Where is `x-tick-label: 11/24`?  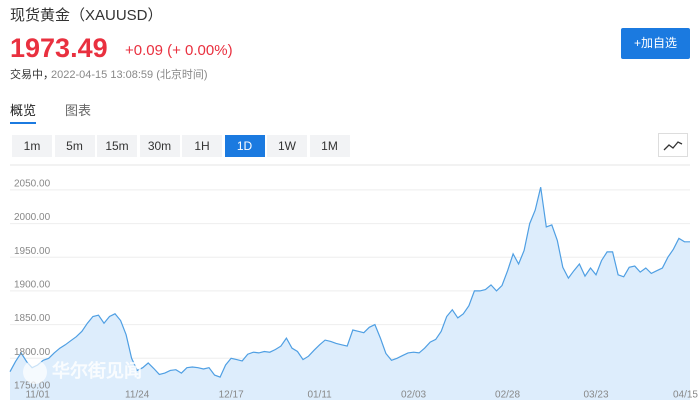
x-tick-label: 11/24 is located at coordinates (137, 395).